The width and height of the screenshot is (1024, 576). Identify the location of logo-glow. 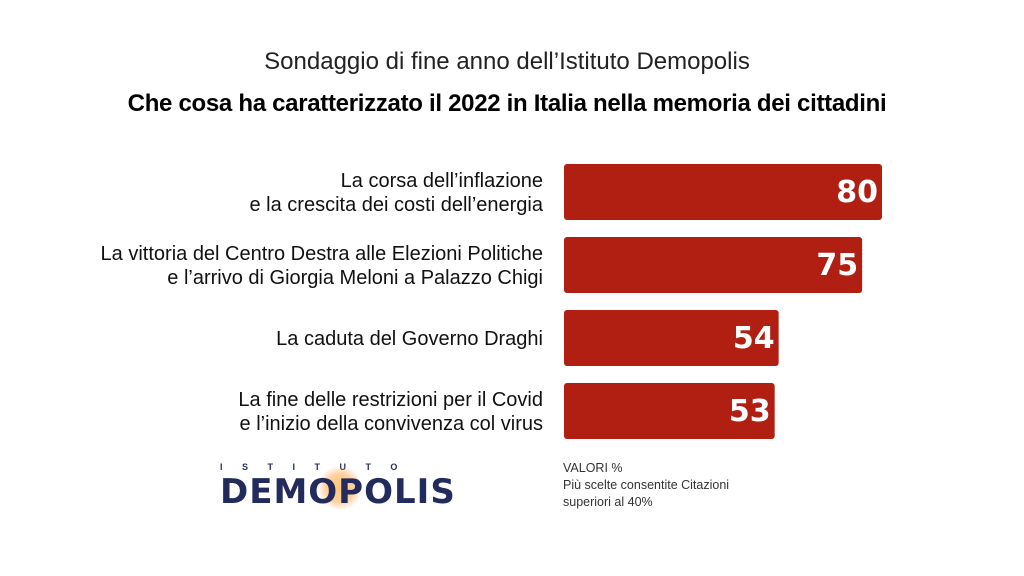
(340, 488).